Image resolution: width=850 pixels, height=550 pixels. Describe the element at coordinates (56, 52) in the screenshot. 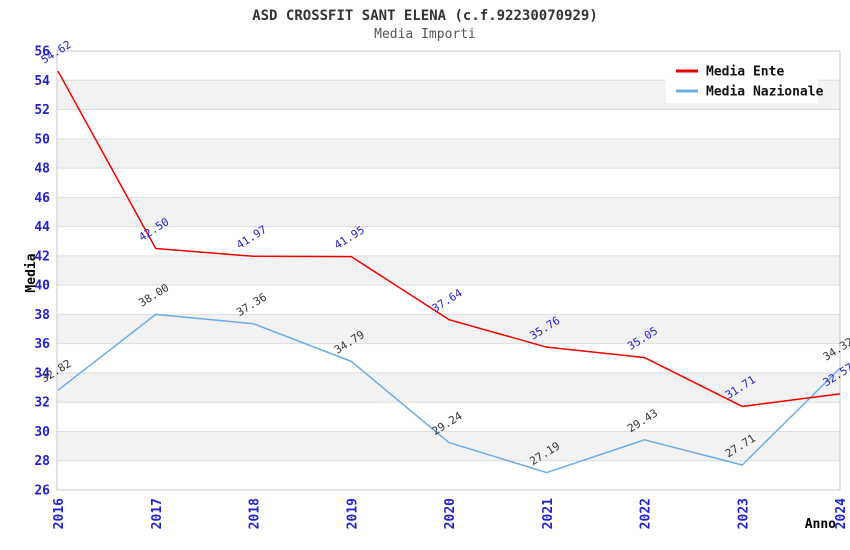

I see `data-point-label-media-ente: 54.62` at that location.